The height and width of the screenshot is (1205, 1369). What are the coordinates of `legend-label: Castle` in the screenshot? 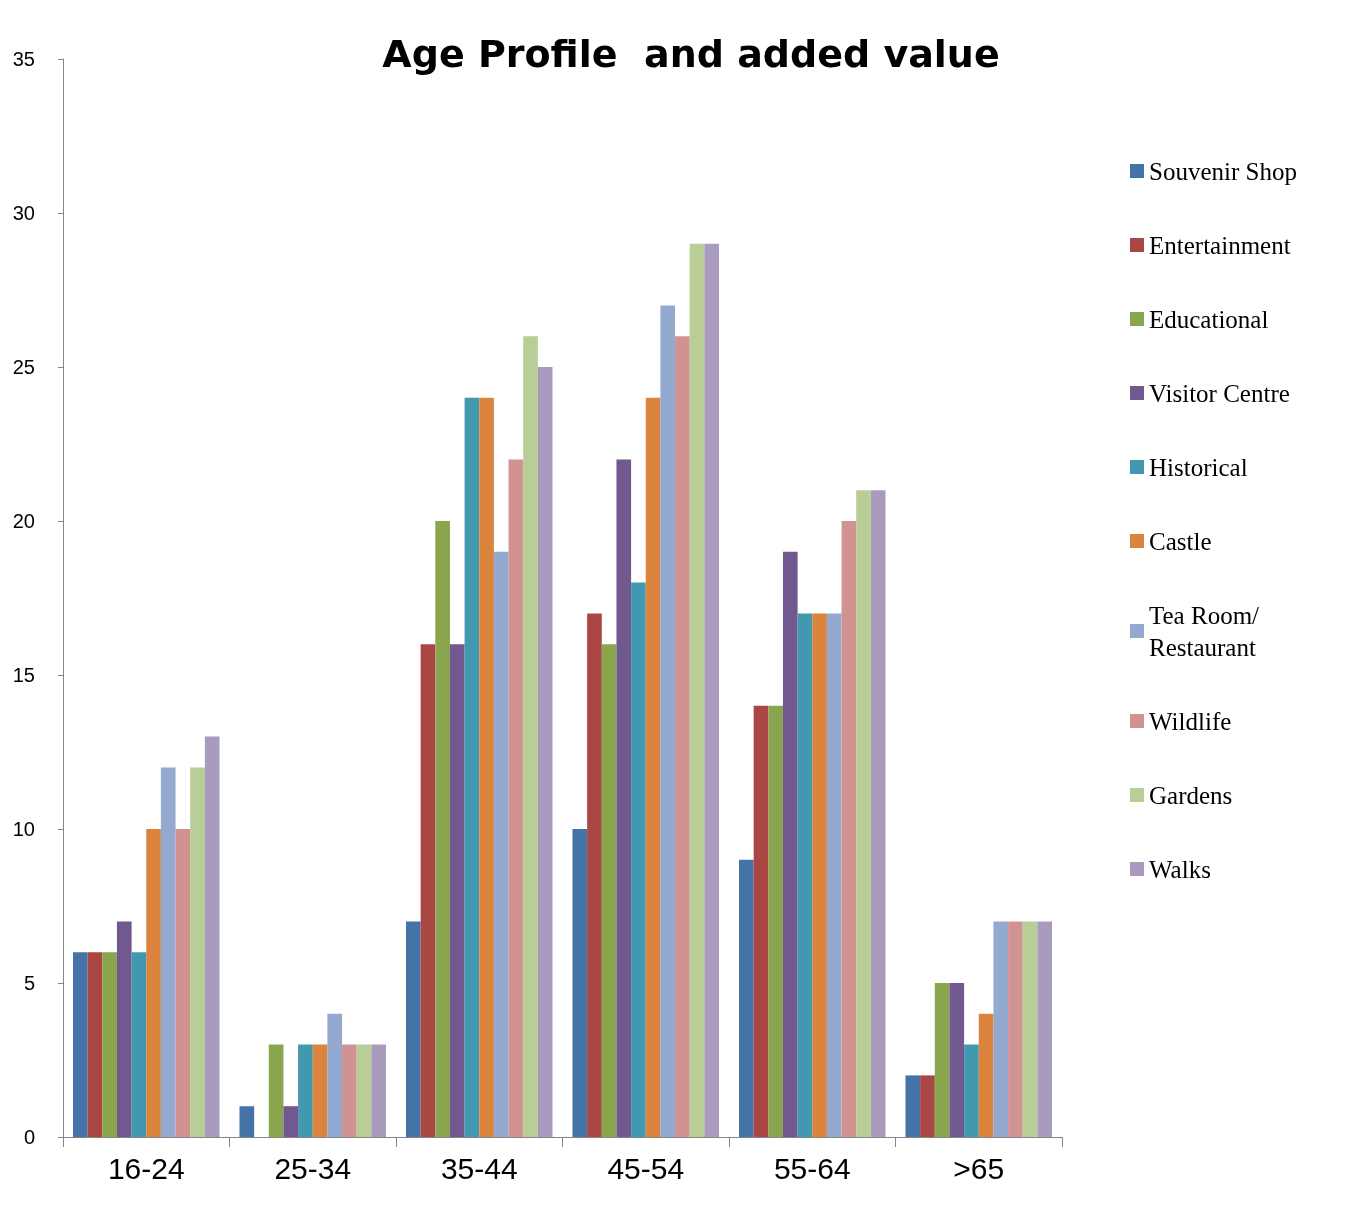 It's located at (1180, 541).